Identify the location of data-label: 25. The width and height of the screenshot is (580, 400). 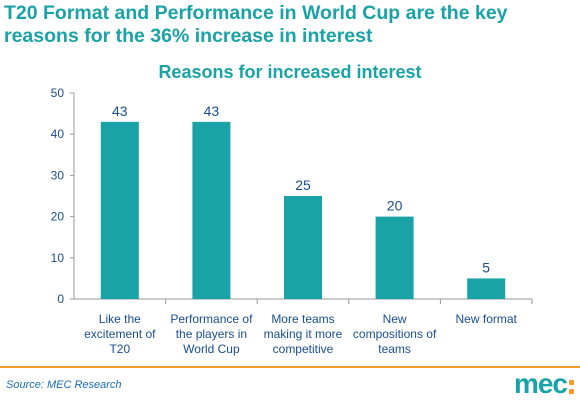
(303, 185).